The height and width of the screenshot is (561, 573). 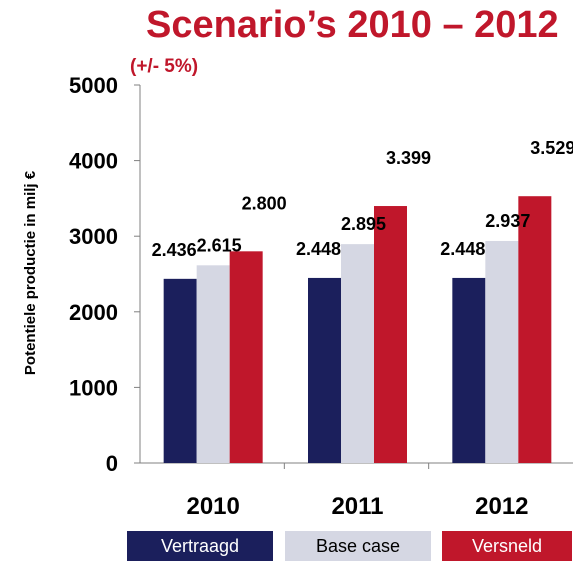 I want to click on y-tick-label: 4000, so click(x=93, y=161).